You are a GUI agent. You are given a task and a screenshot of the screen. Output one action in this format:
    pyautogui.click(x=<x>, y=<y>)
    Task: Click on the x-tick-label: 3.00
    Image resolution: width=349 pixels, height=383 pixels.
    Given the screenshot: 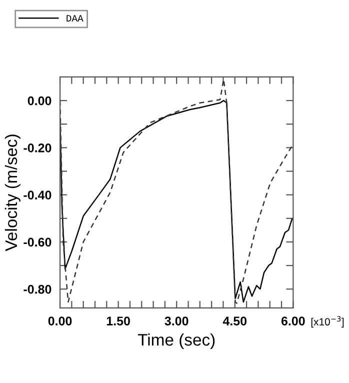 What is the action you would take?
    pyautogui.click(x=176, y=321)
    